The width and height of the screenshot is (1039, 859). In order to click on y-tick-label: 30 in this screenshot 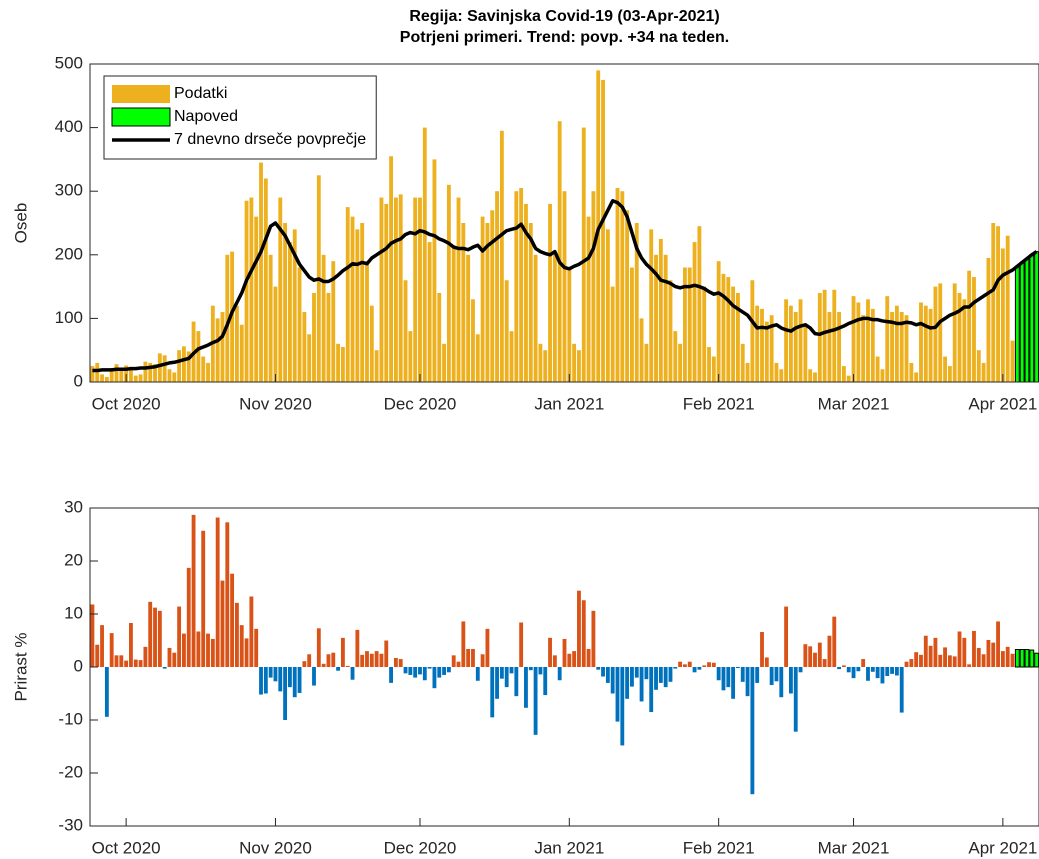, I will do `click(73, 506)`.